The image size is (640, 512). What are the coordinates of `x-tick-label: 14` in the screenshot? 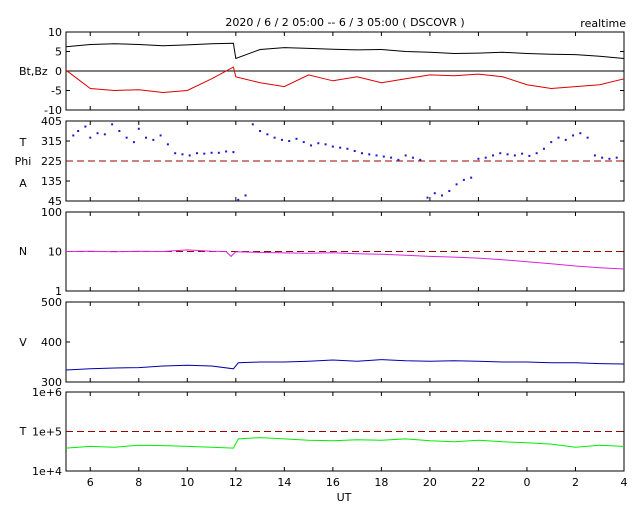 It's located at (284, 482).